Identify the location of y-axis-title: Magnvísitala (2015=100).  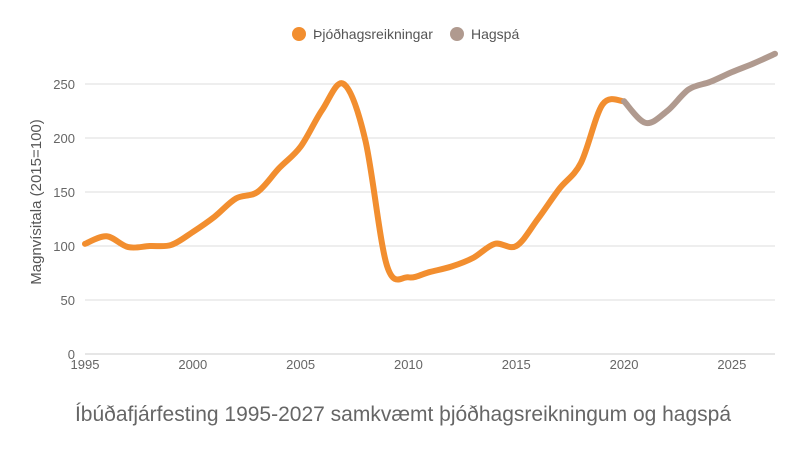
(36, 202).